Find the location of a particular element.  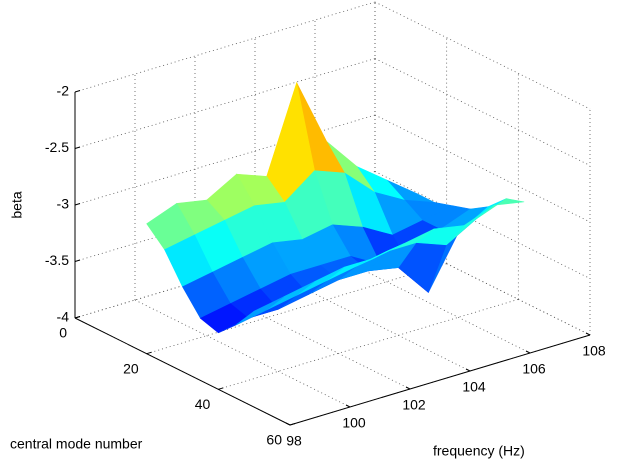

x-tick-label: 108 is located at coordinates (594, 351).